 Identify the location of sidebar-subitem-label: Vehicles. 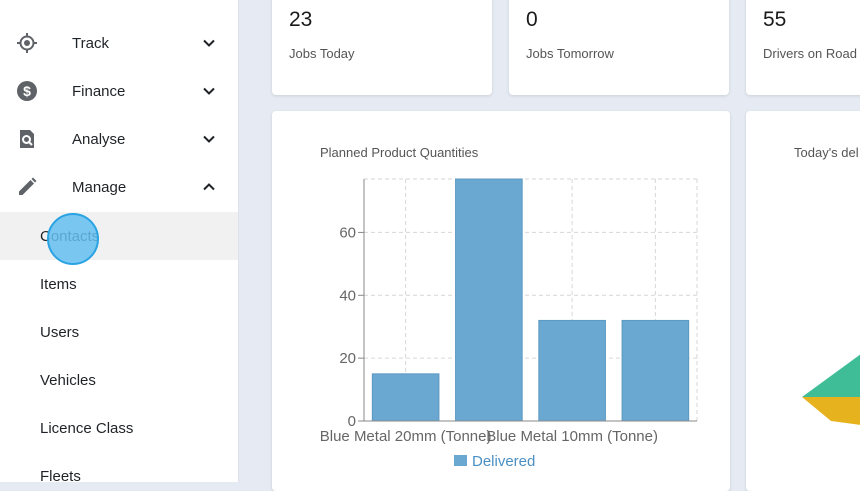
(68, 380).